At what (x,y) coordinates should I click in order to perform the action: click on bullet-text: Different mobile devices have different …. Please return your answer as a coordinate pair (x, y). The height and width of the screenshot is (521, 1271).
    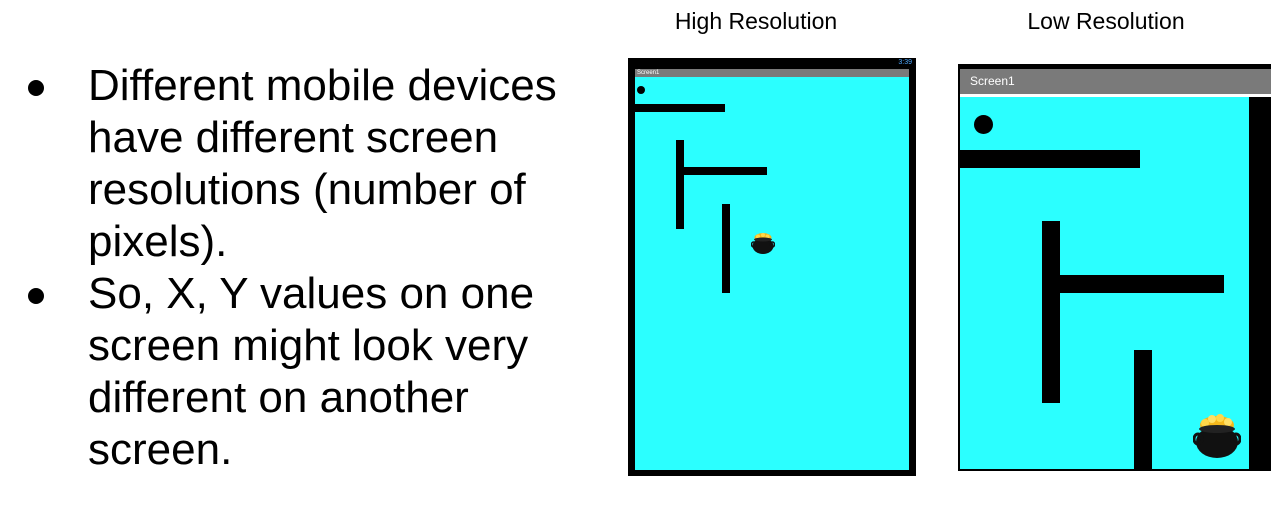
    Looking at the image, I should click on (322, 163).